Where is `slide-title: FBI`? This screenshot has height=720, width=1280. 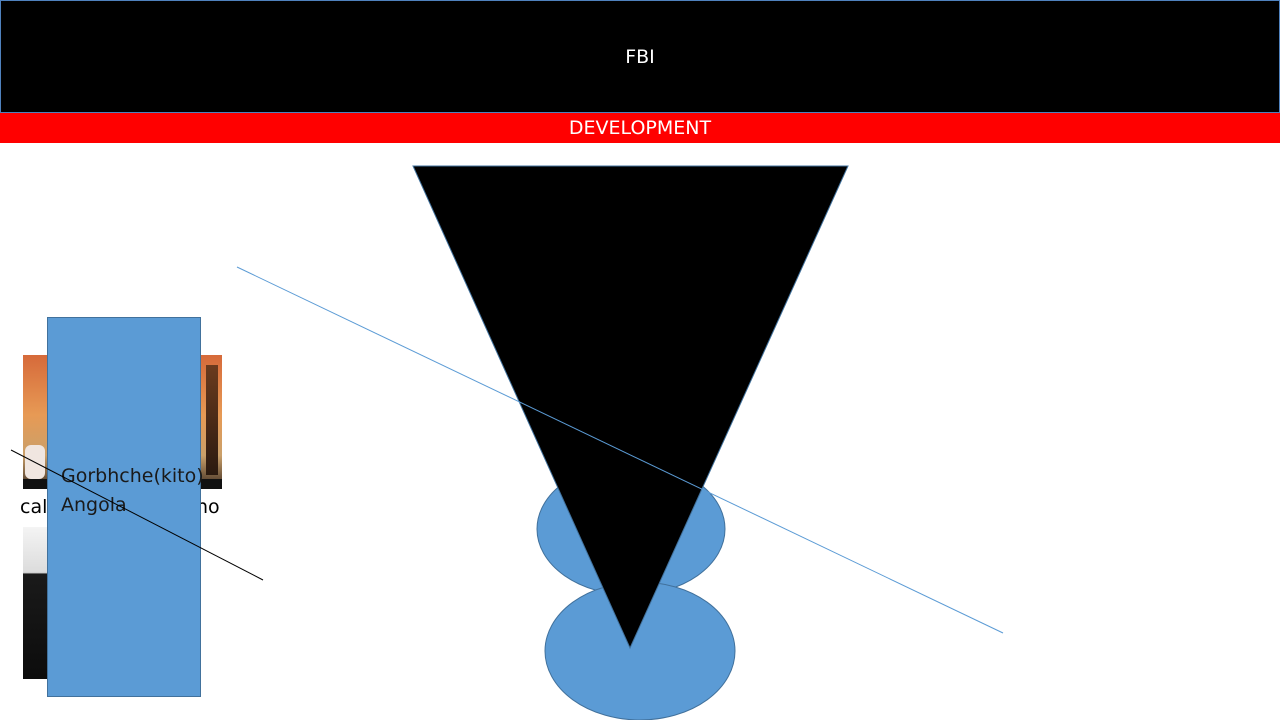
slide-title: FBI is located at coordinates (640, 56).